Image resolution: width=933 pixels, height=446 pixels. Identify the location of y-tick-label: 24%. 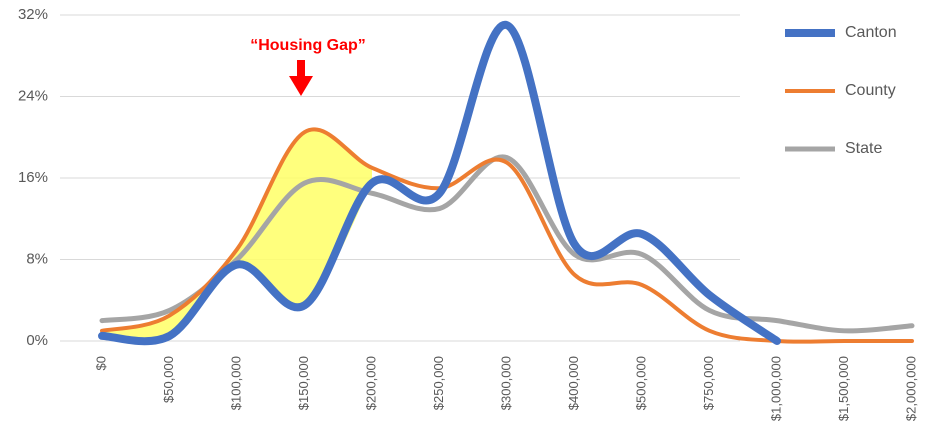
(33, 95).